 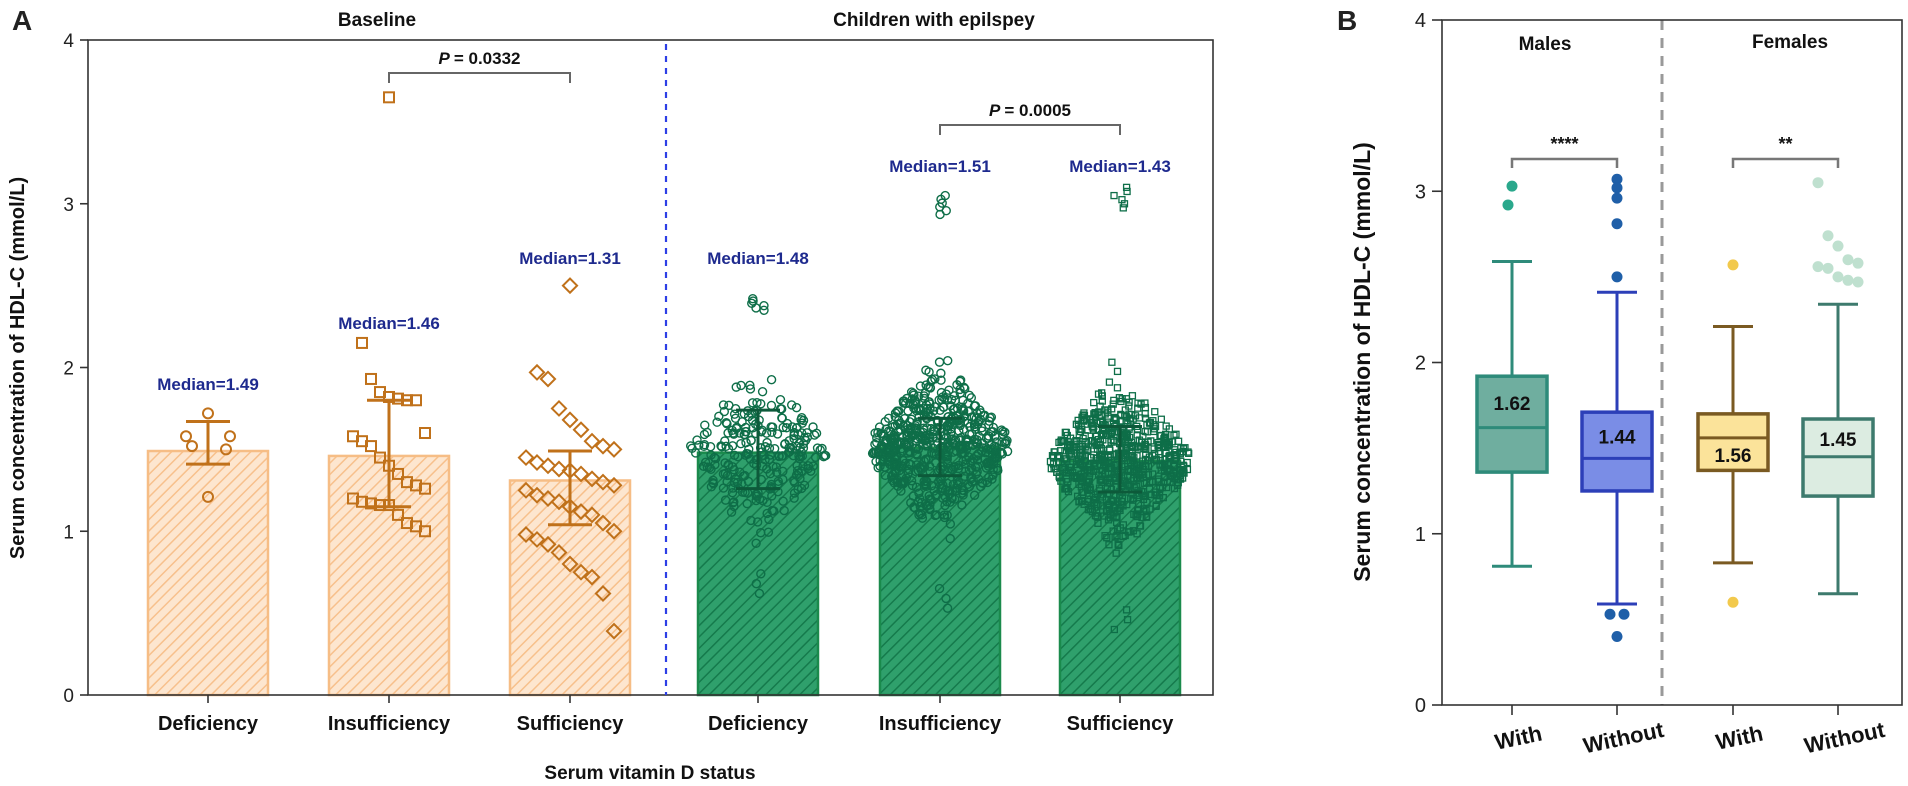 I want to click on y-tick-label: 2, so click(x=1420, y=364).